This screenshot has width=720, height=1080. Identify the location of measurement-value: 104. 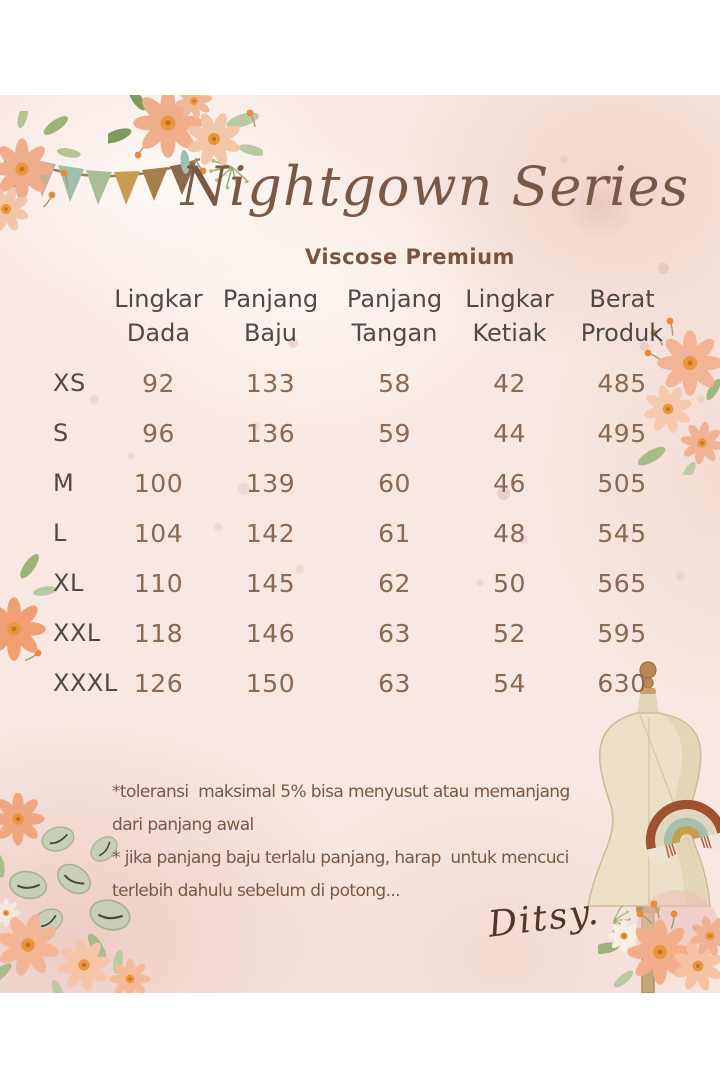
(158, 533).